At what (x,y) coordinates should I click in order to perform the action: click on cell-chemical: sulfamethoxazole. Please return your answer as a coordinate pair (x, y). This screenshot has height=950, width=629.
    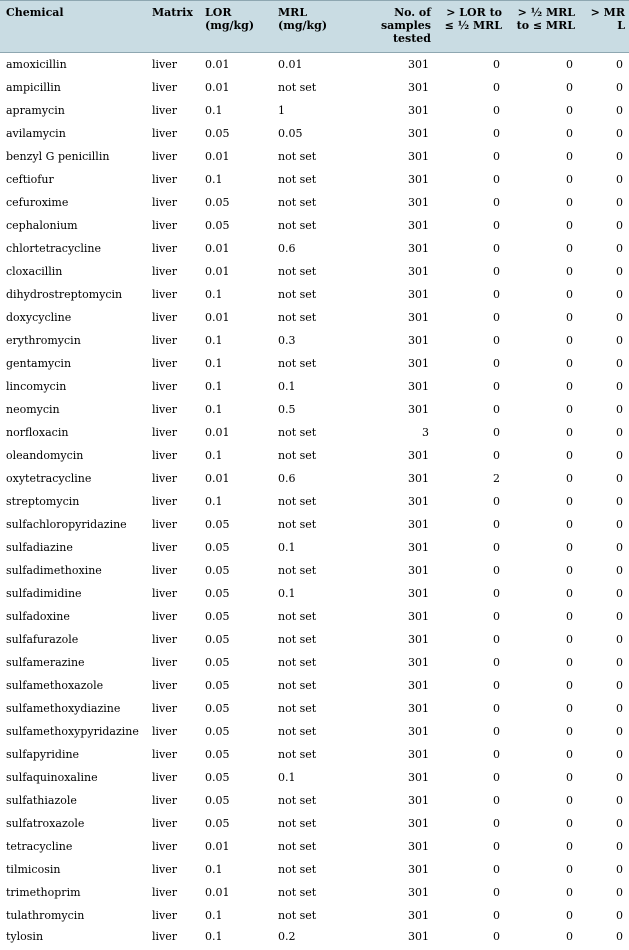
    Looking at the image, I should click on (55, 685).